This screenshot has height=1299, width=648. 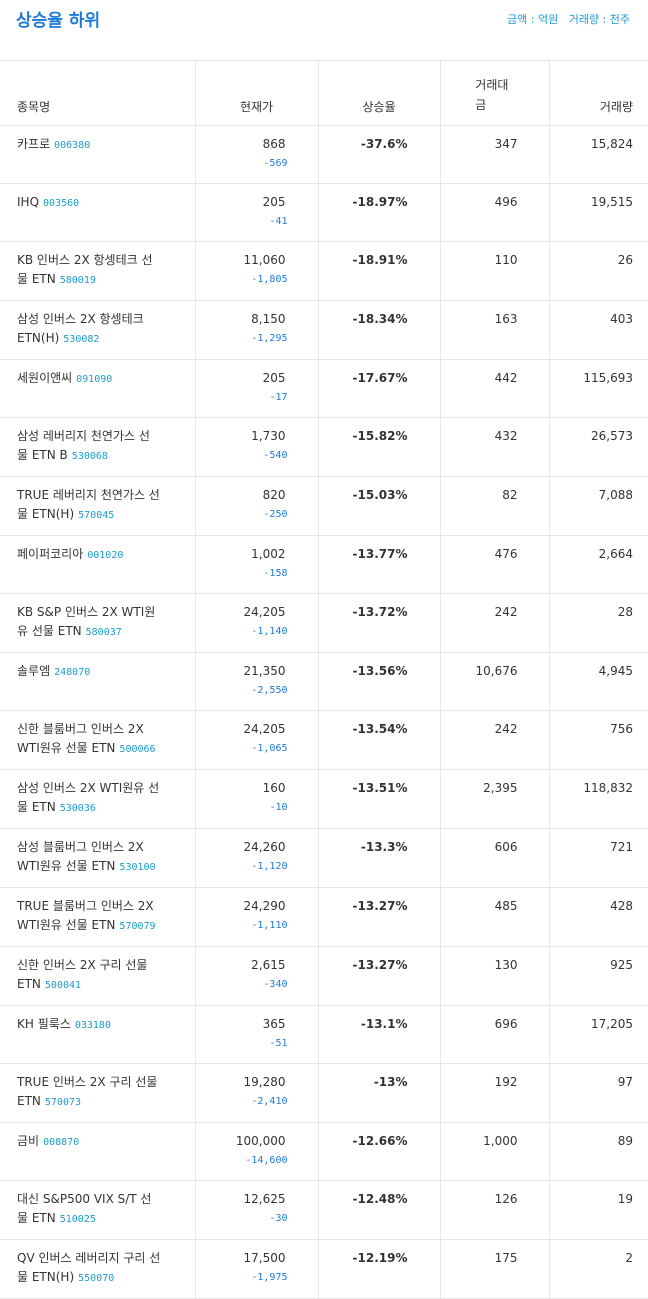 I want to click on amount-cell: 82, so click(x=494, y=506).